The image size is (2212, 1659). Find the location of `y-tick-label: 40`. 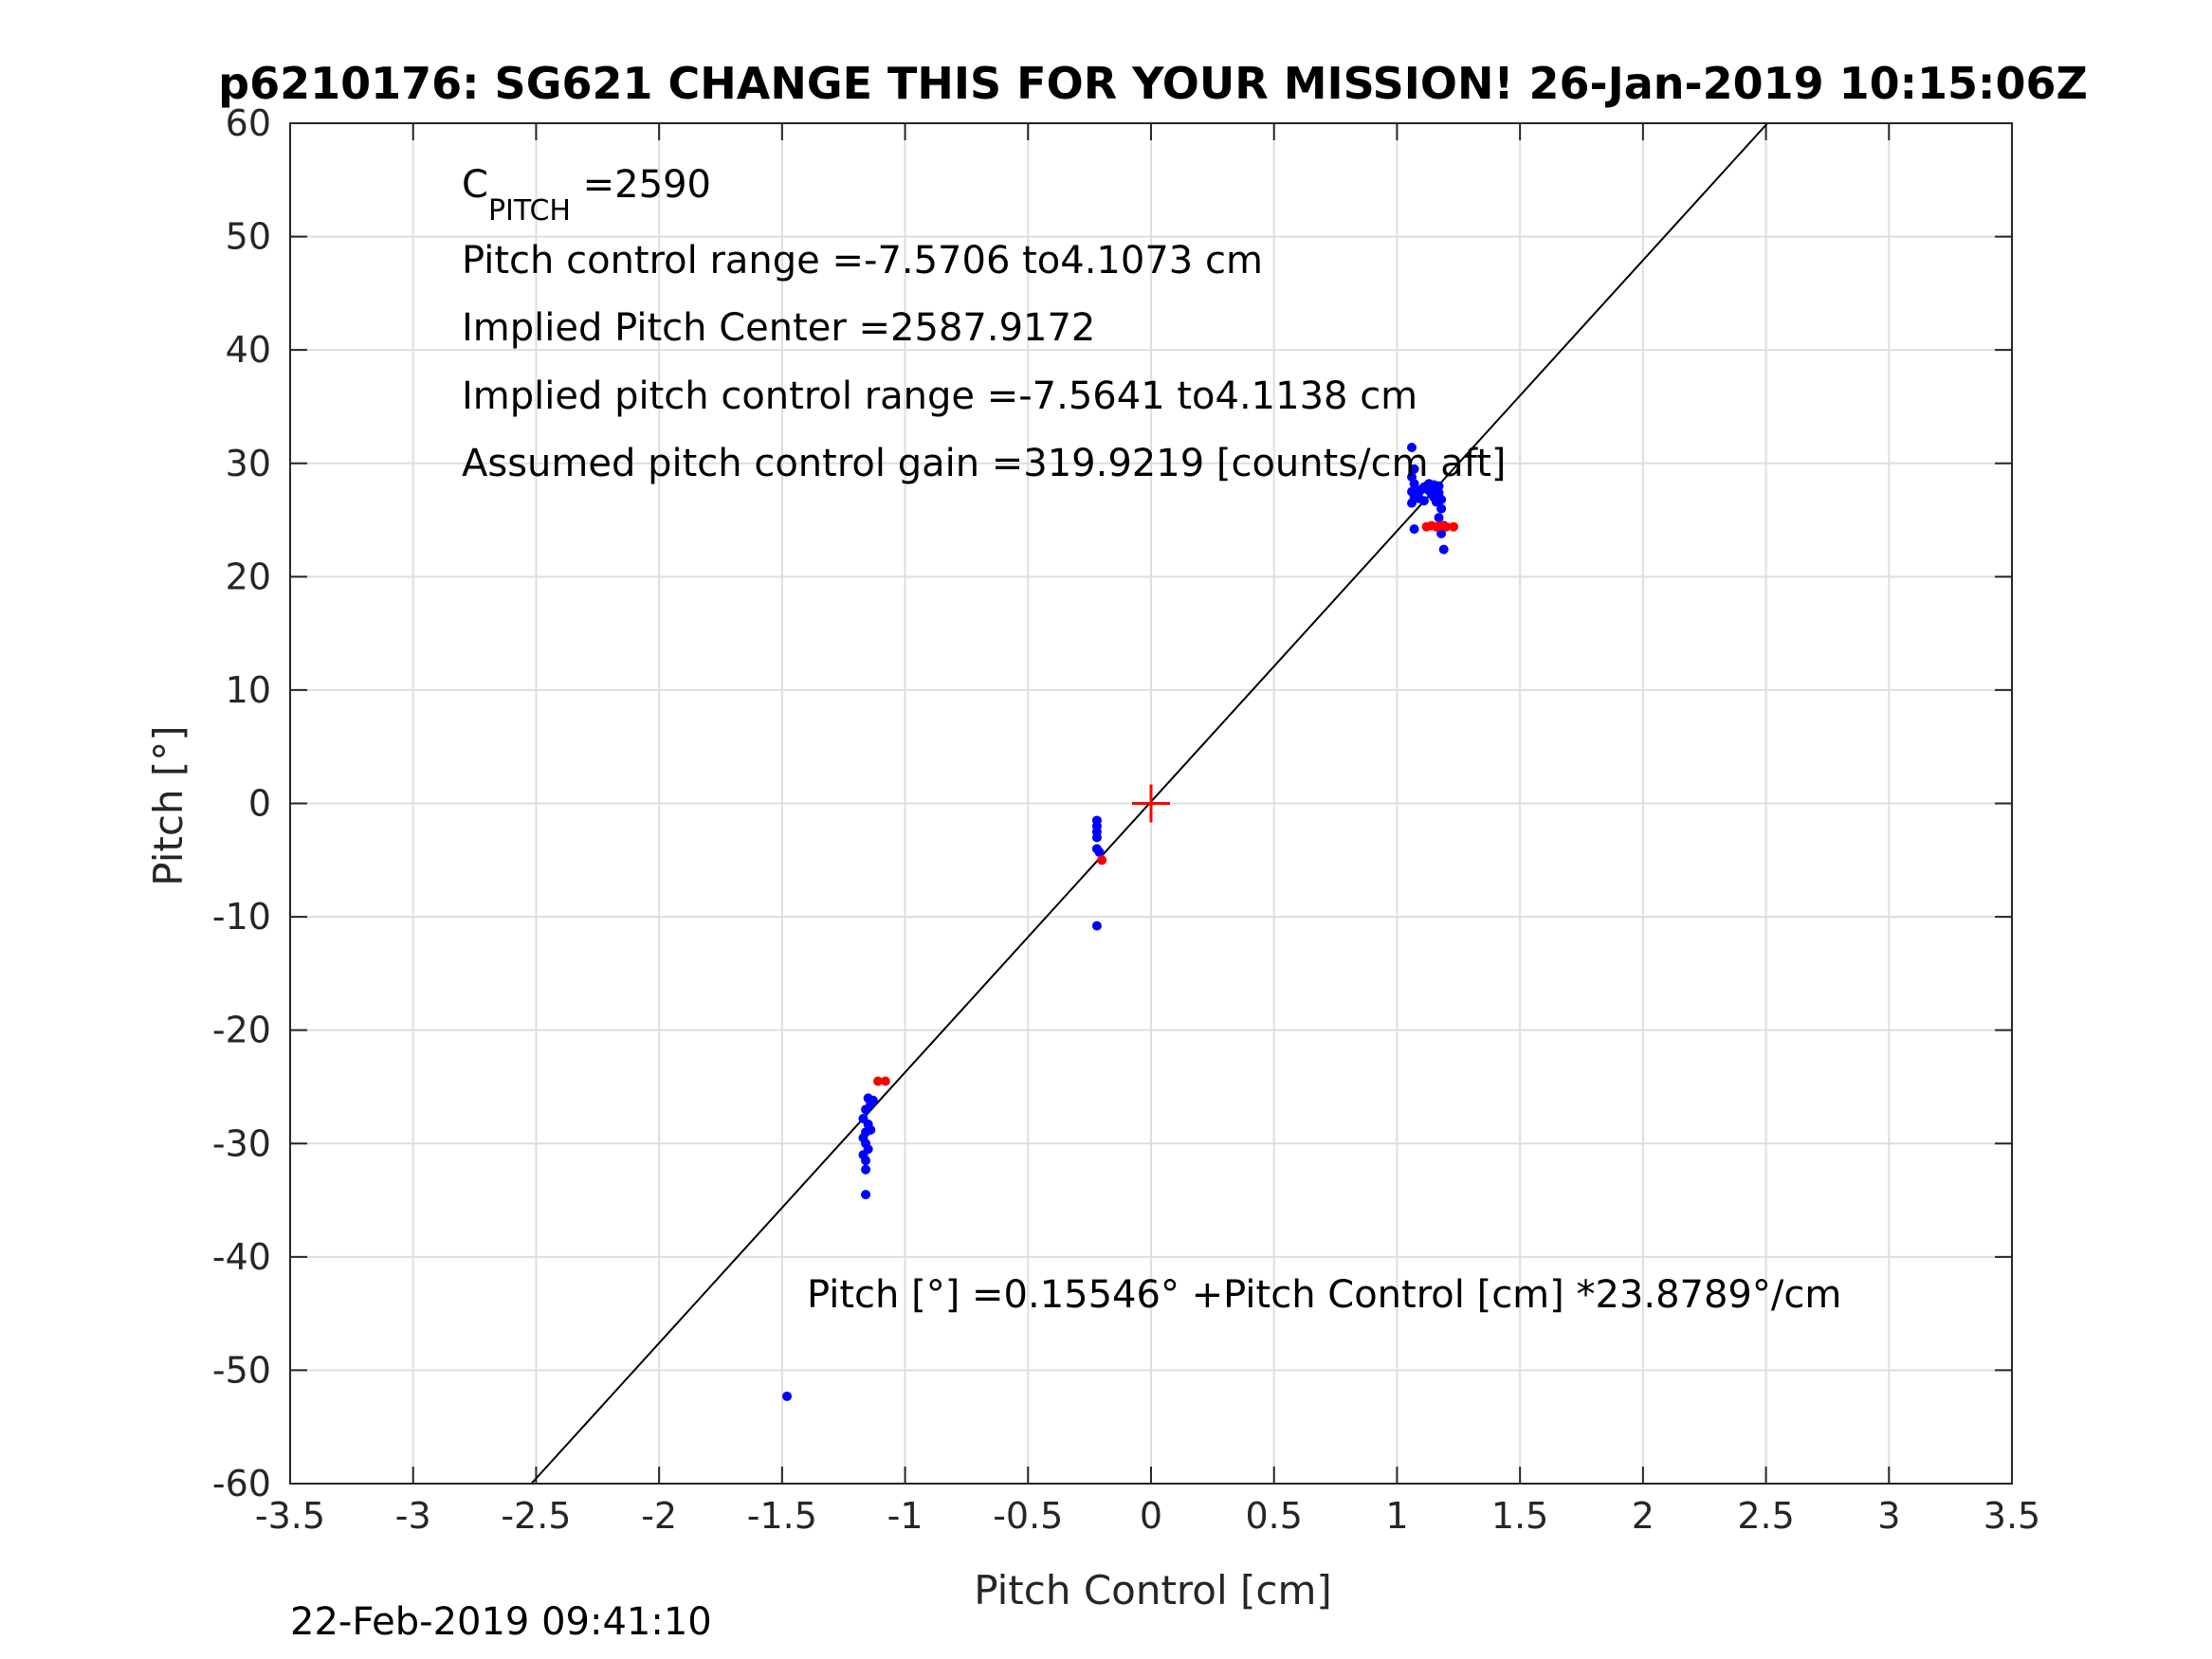

y-tick-label: 40 is located at coordinates (248, 350).